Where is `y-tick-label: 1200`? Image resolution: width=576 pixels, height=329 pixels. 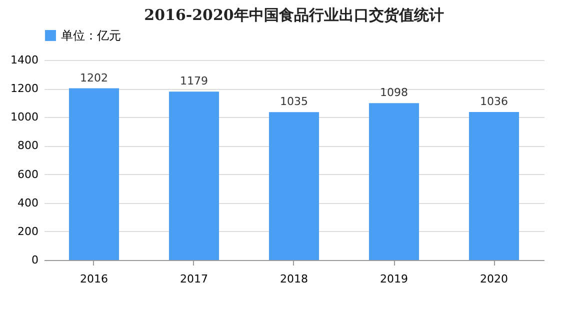 y-tick-label: 1200 is located at coordinates (24, 89).